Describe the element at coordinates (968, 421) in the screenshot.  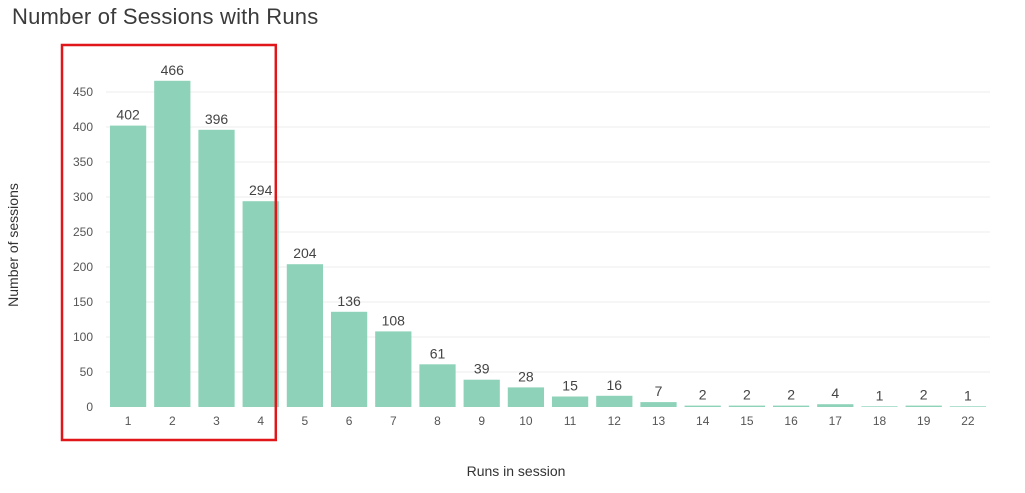
I see `x-tick-label-22: 22` at that location.